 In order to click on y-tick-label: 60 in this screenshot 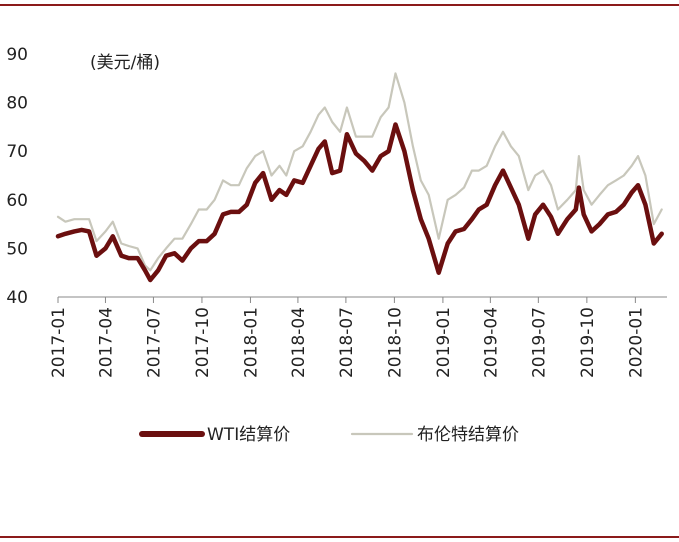, I will do `click(17, 201)`.